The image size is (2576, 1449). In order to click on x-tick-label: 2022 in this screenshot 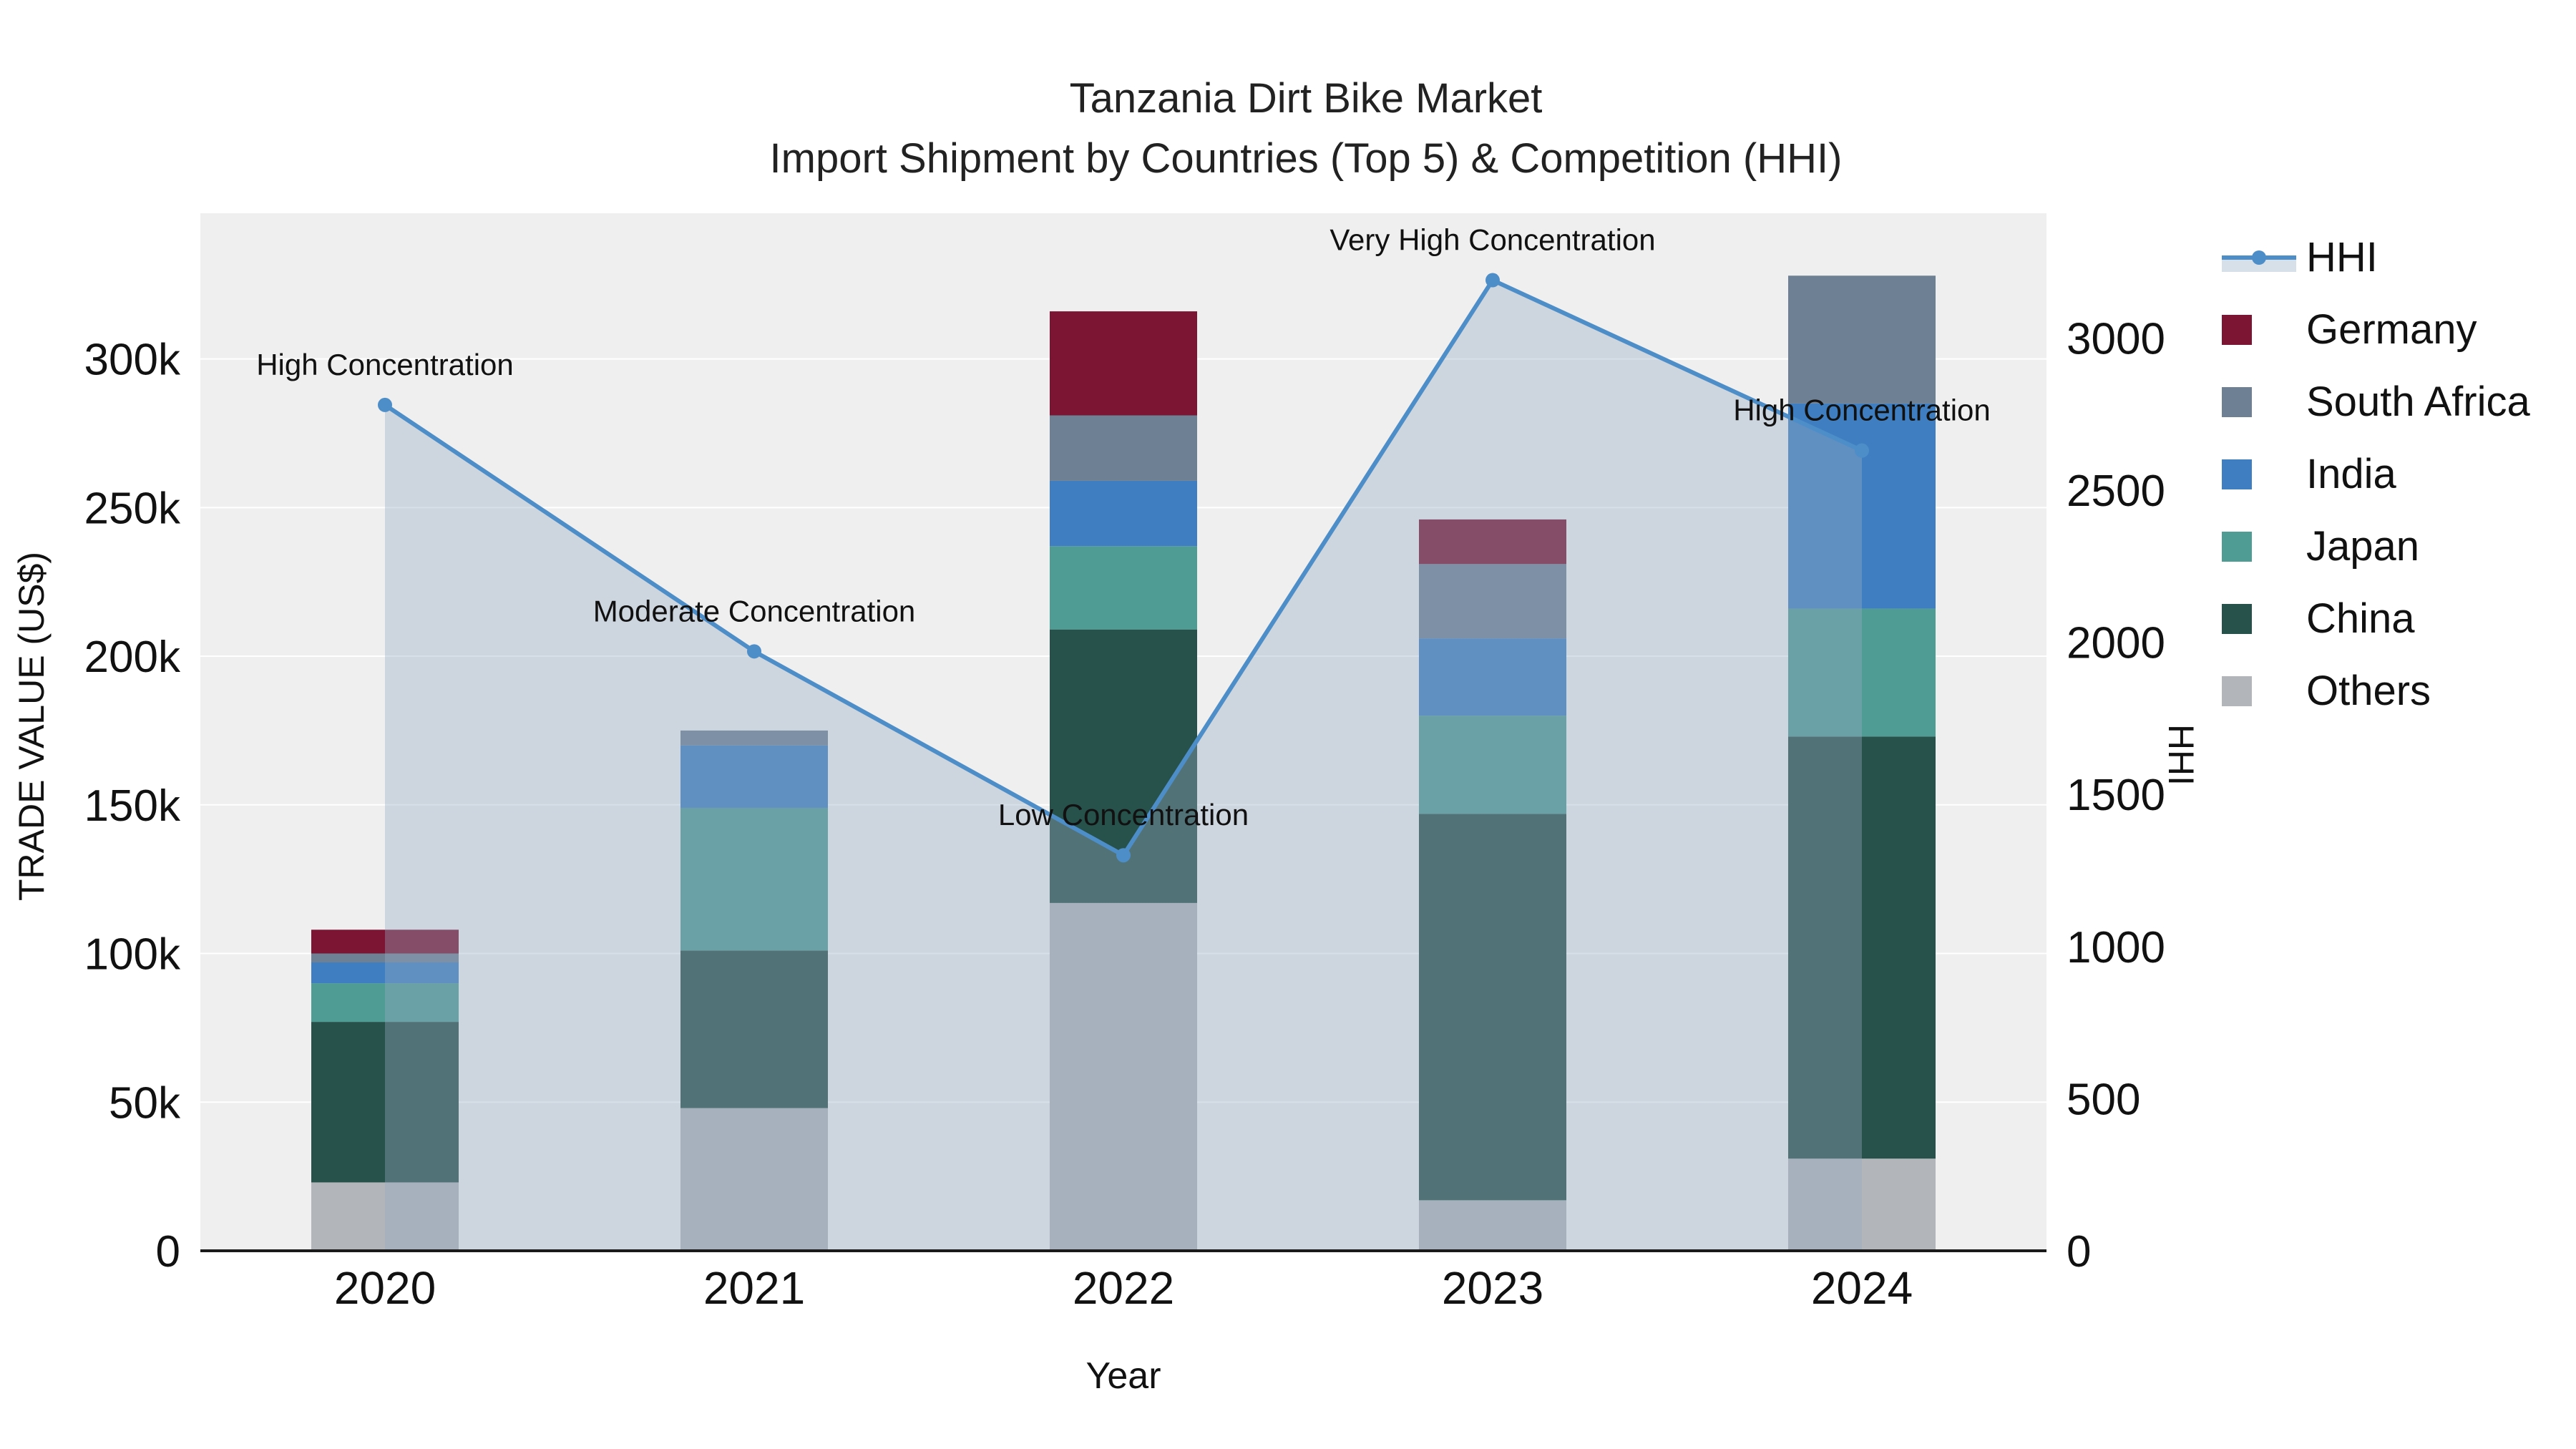, I will do `click(1123, 1288)`.